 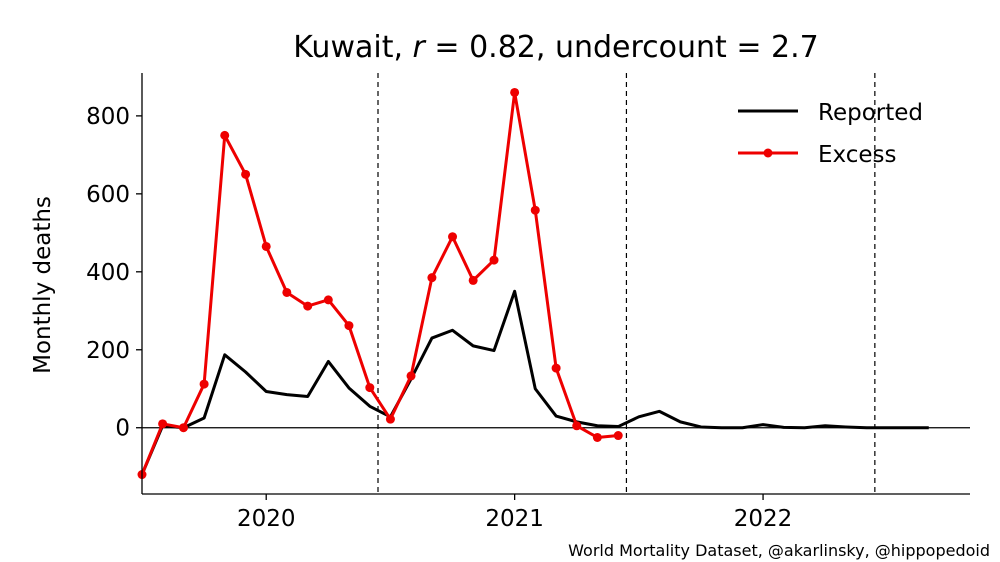 I want to click on legend-label-excess: Excess, so click(x=857, y=155).